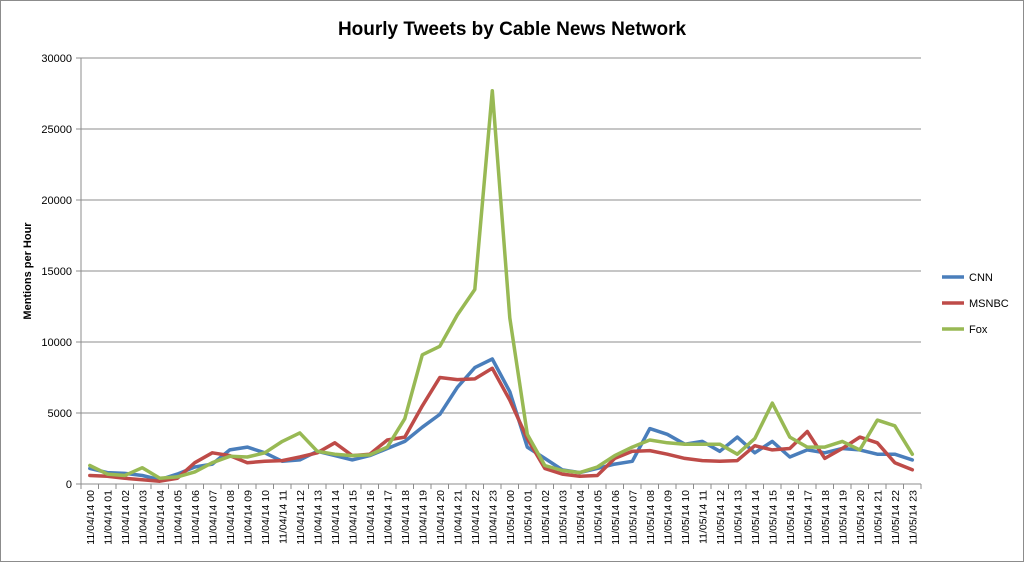 The image size is (1024, 562). Describe the element at coordinates (546, 517) in the screenshot. I see `x-tick-label: 11/05/14 02` at that location.